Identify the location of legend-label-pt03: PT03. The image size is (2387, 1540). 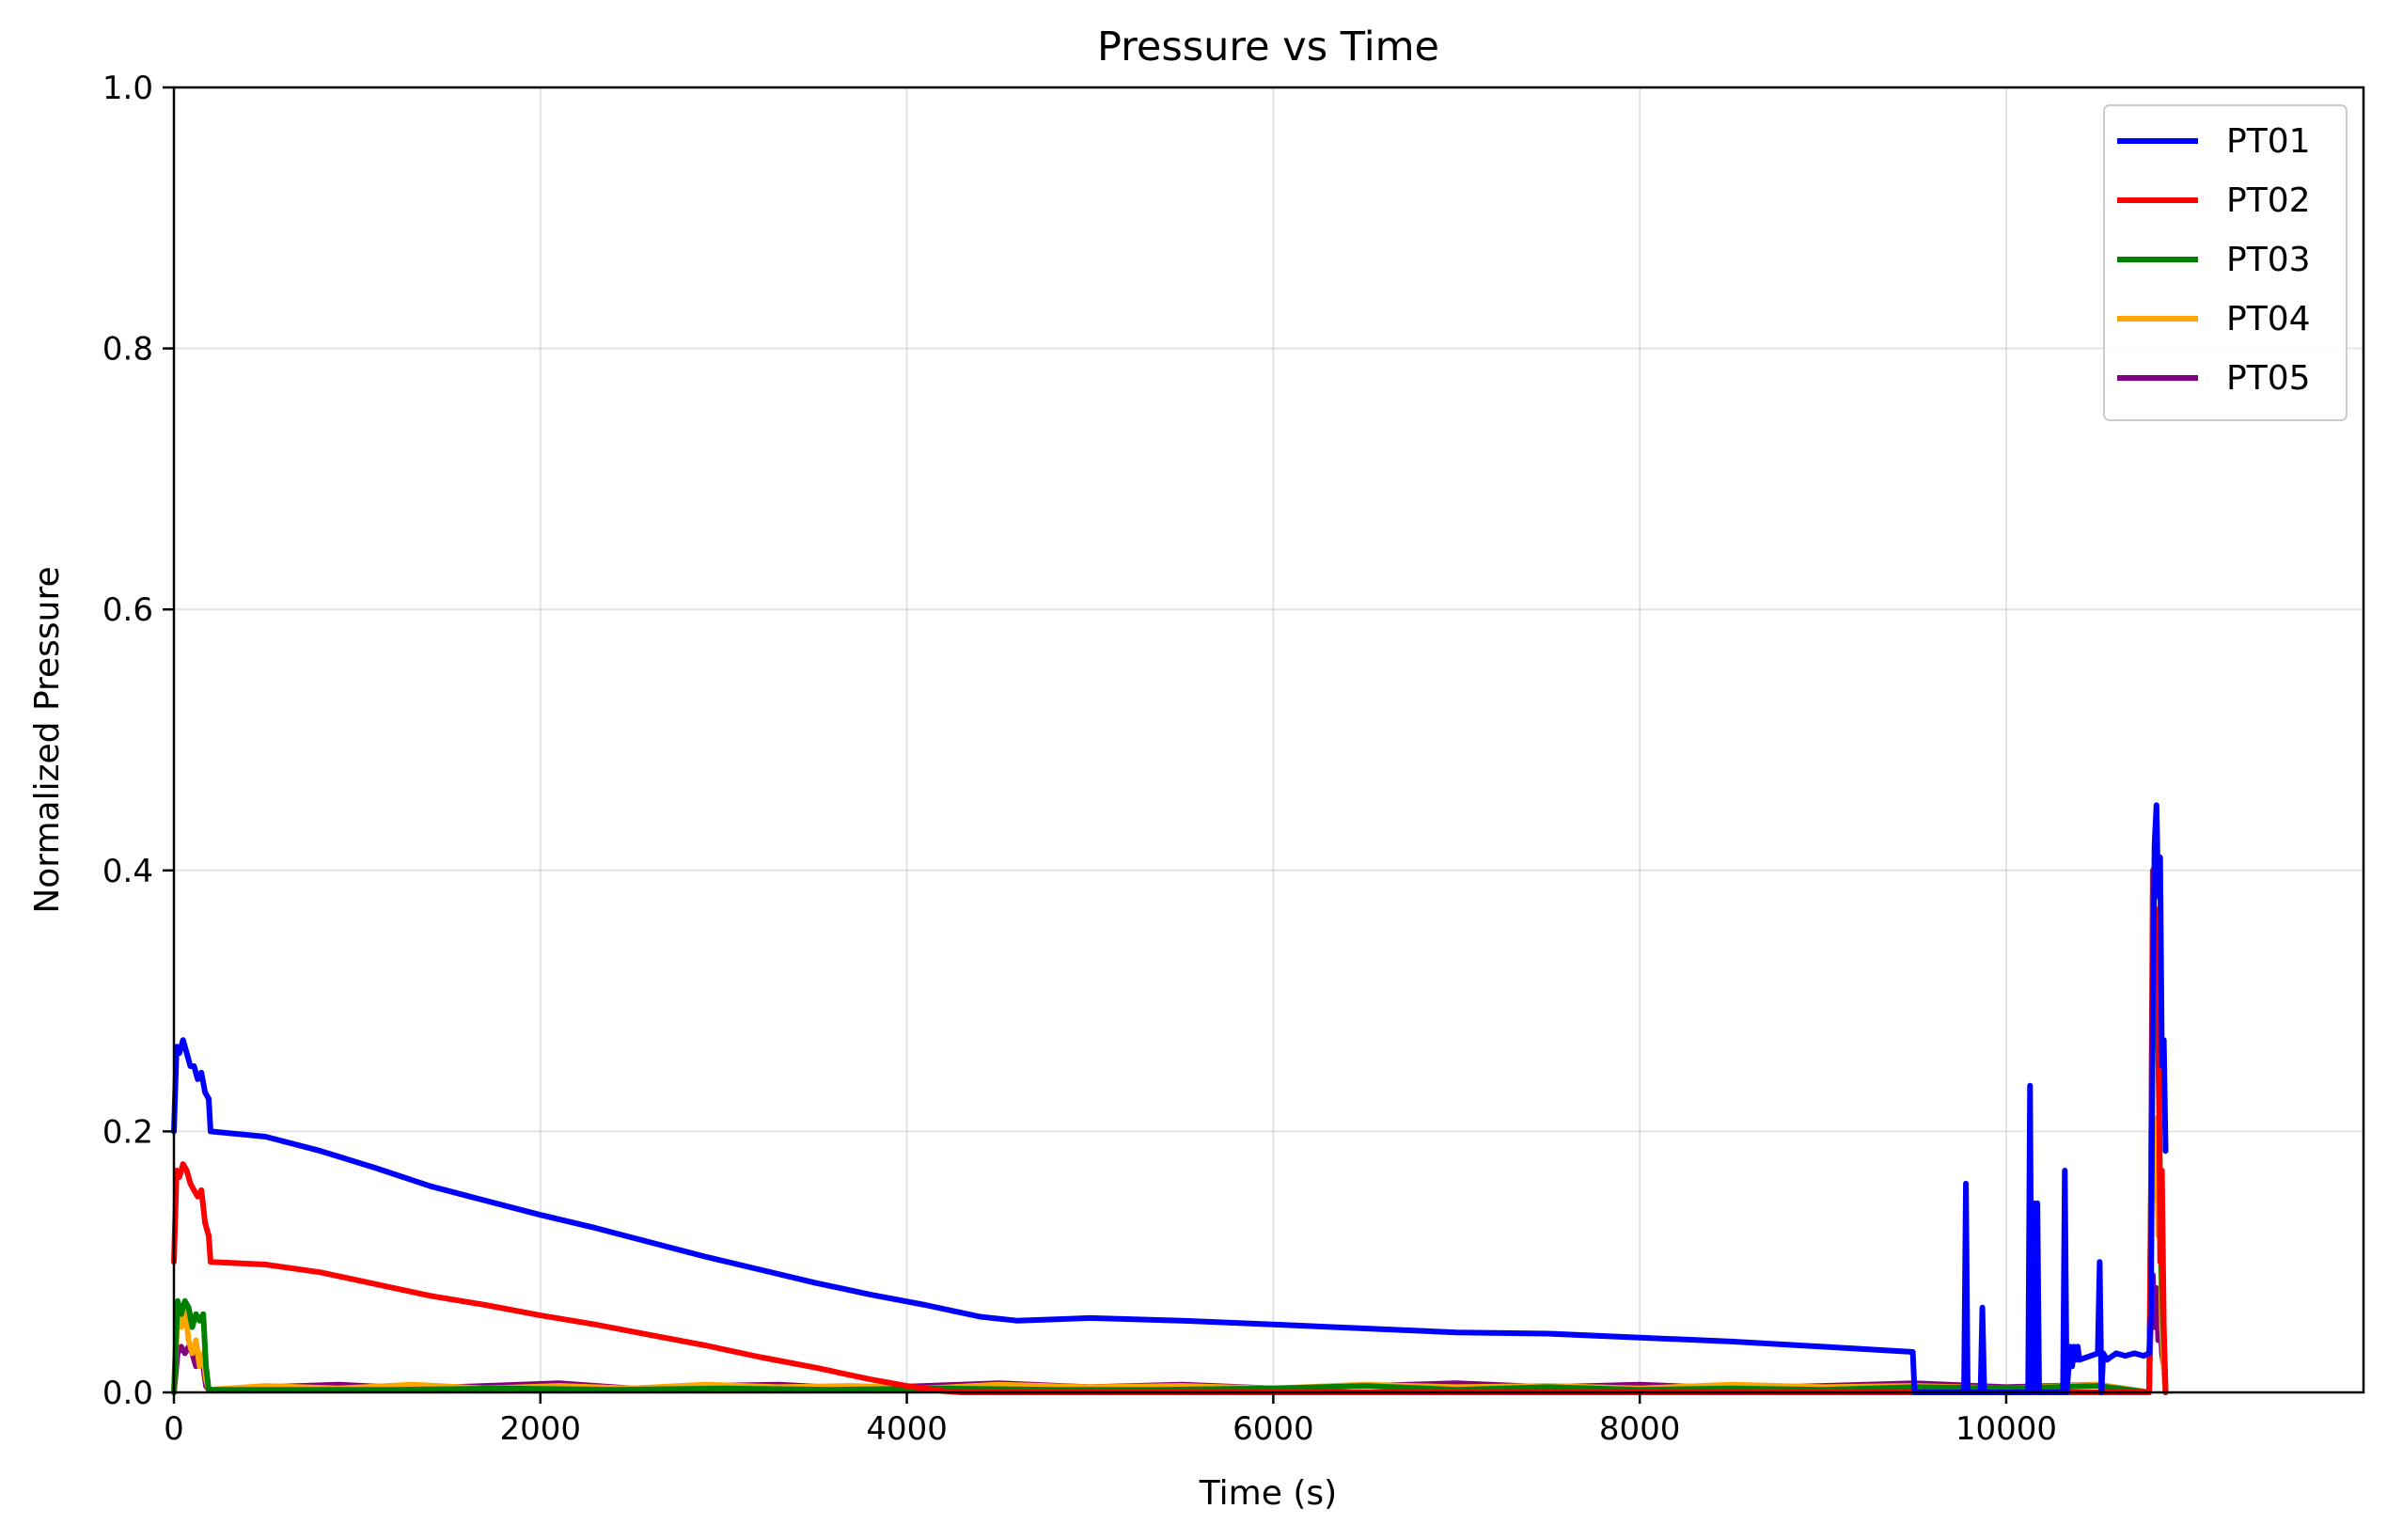
(2268, 260).